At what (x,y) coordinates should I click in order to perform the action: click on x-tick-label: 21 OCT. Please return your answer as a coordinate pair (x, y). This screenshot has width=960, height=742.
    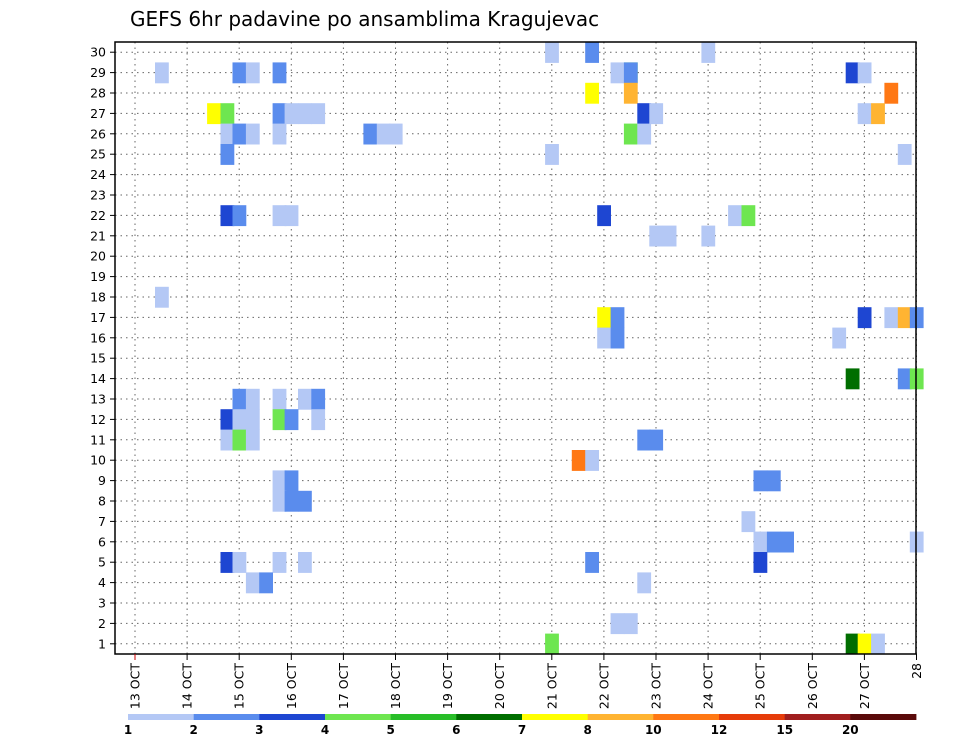
    Looking at the image, I should click on (551, 686).